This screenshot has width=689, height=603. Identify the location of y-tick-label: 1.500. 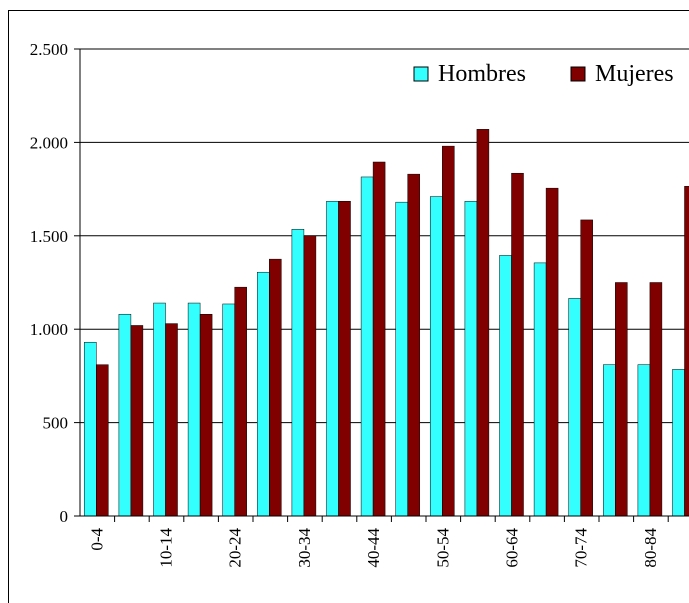
(49, 236).